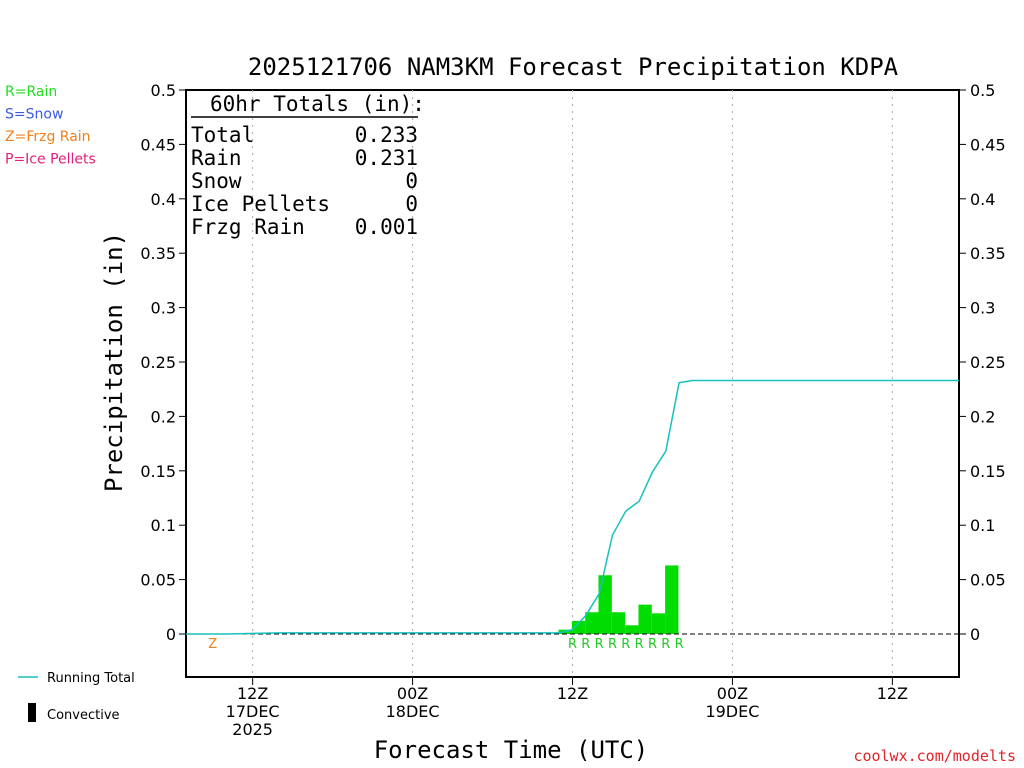 The height and width of the screenshot is (768, 1024). I want to click on y-tick-label-right: 0.45, so click(988, 144).